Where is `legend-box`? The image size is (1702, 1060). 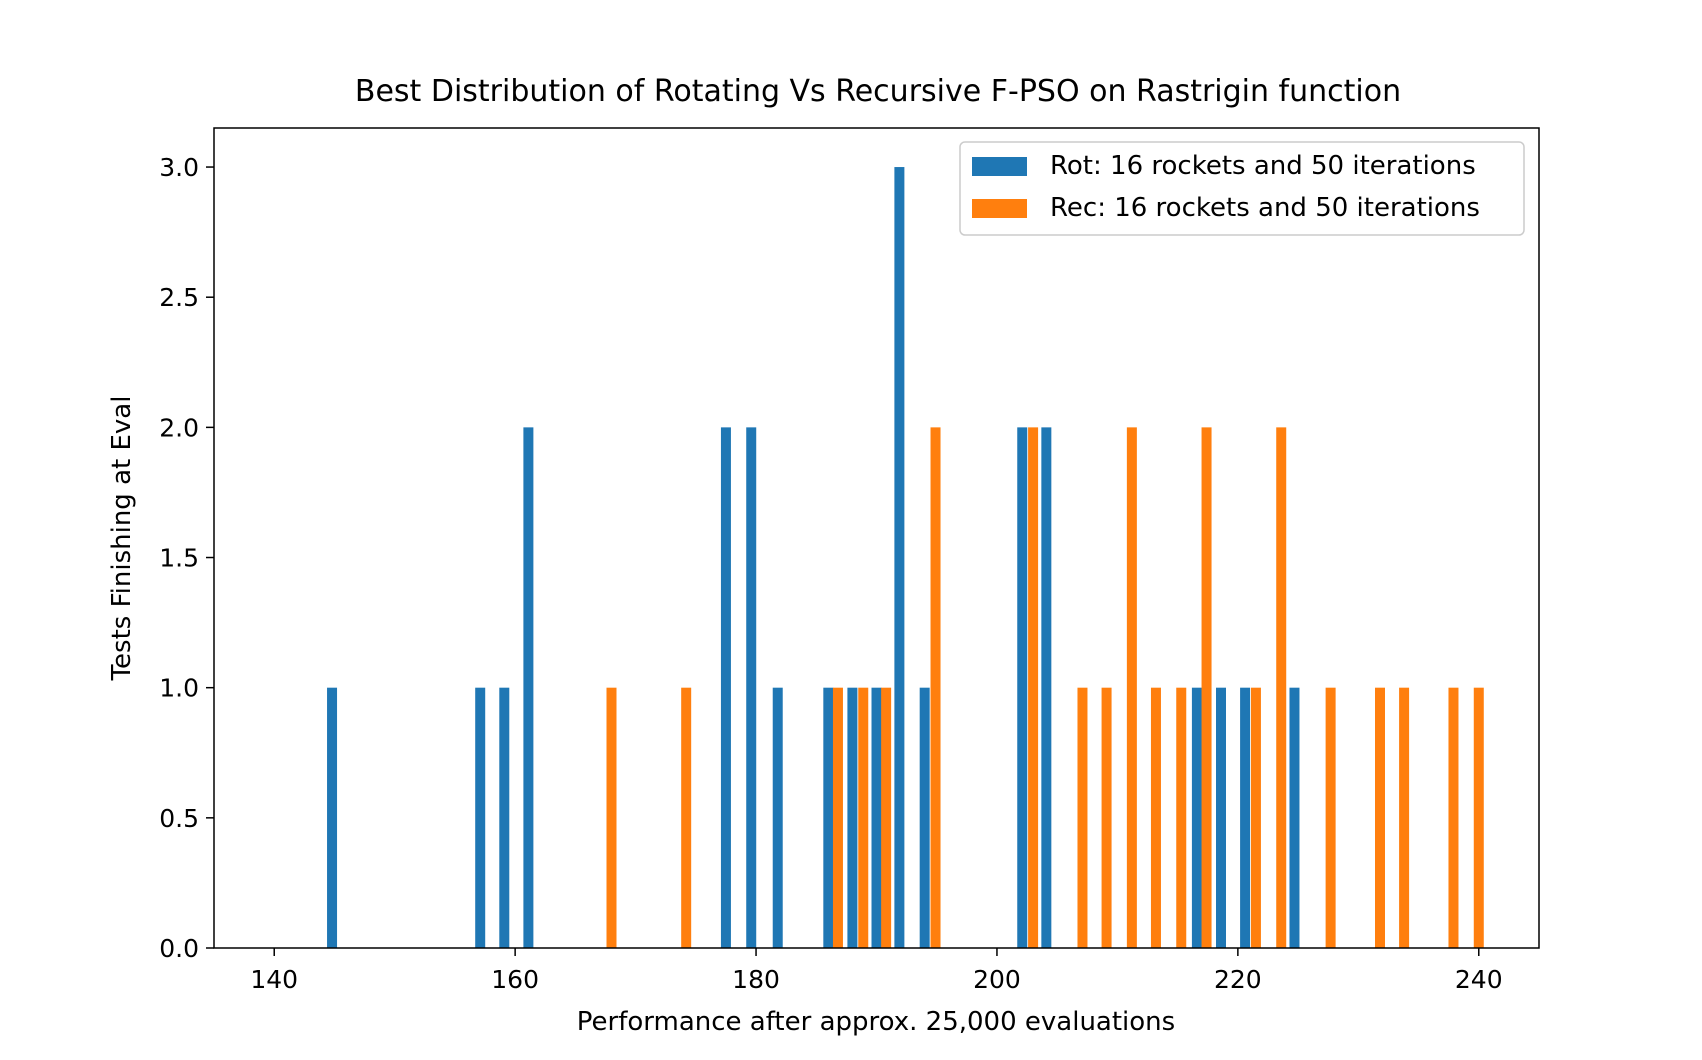 legend-box is located at coordinates (1242, 188).